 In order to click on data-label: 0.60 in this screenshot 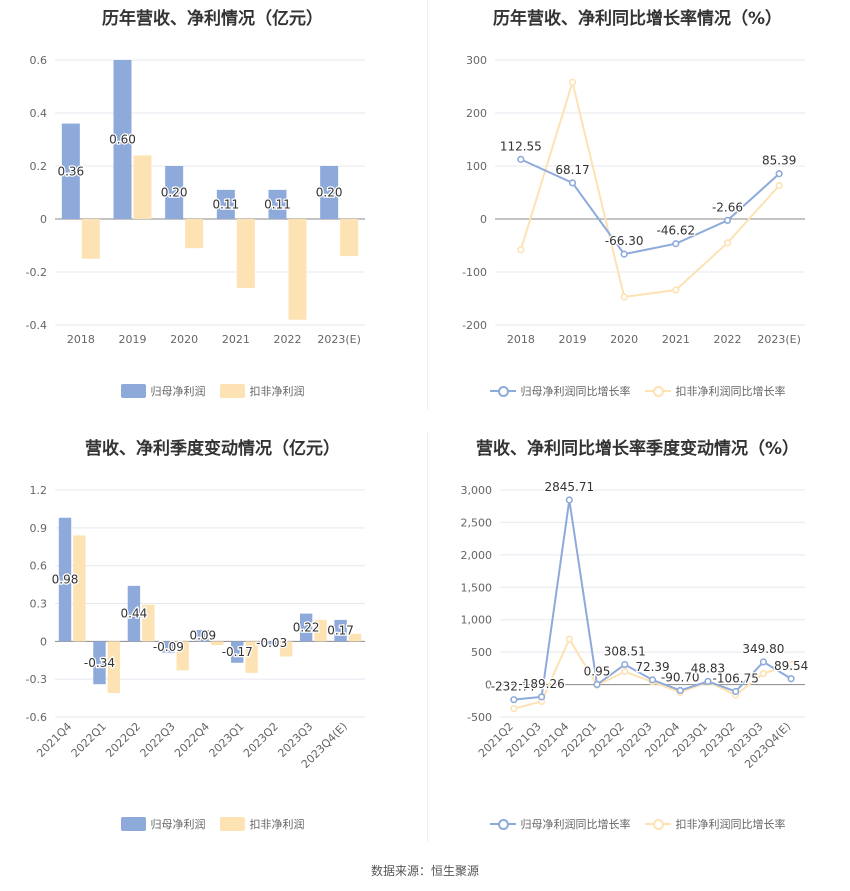, I will do `click(122, 140)`.